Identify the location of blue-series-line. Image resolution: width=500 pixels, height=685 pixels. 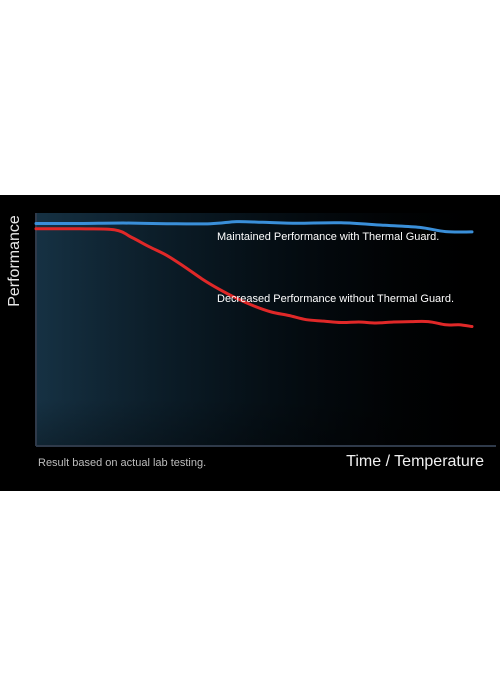
(254, 227).